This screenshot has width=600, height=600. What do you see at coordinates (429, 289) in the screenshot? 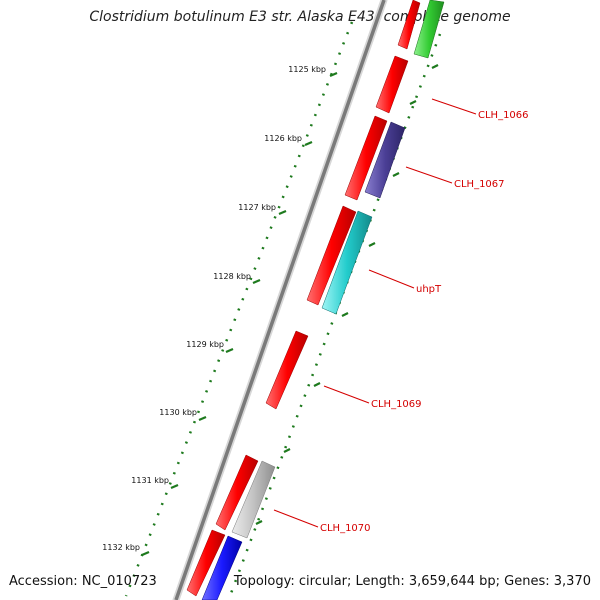
I see `gene-label: uhpT` at bounding box center [429, 289].